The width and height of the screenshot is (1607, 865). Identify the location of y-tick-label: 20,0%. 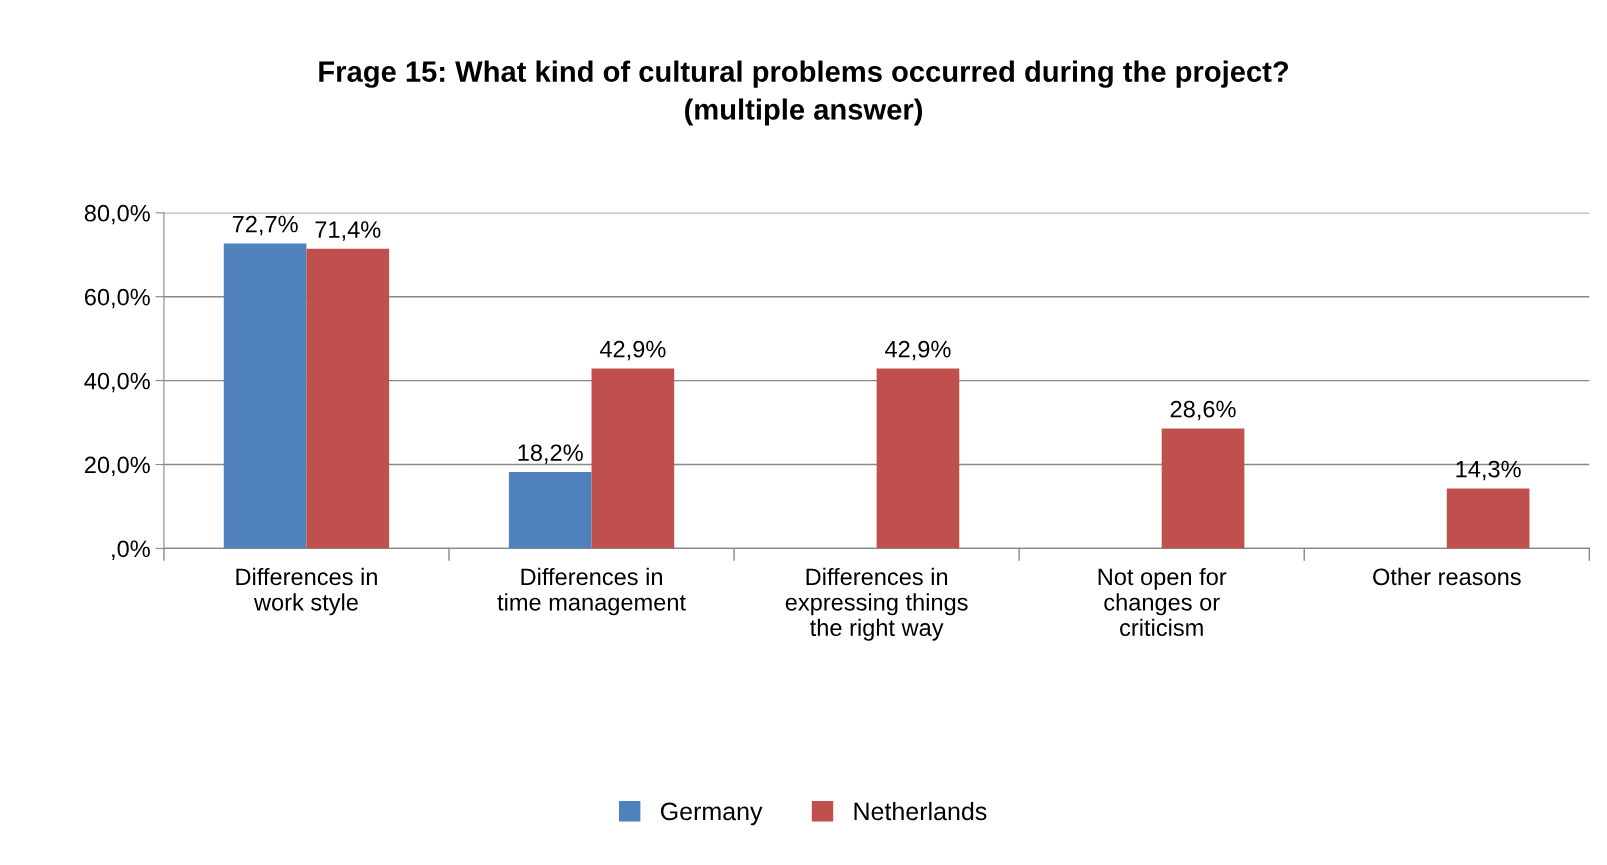
(117, 466).